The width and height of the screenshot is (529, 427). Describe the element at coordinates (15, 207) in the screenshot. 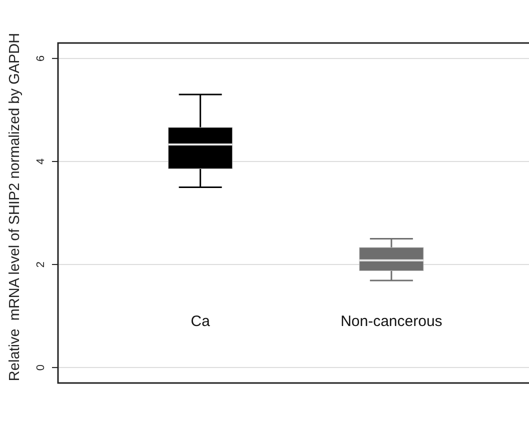

I see `y-axis-title: Relative mRNA level of SHIP2 normalized by GAPDH` at that location.